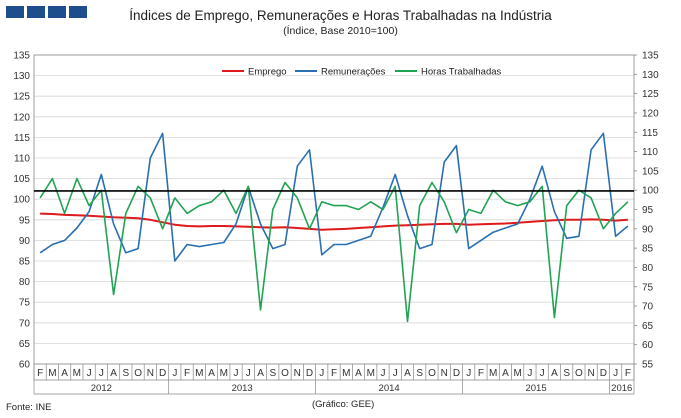 This screenshot has height=418, width=681. What do you see at coordinates (22, 138) in the screenshot?
I see `y-left-tick-label: 115` at bounding box center [22, 138].